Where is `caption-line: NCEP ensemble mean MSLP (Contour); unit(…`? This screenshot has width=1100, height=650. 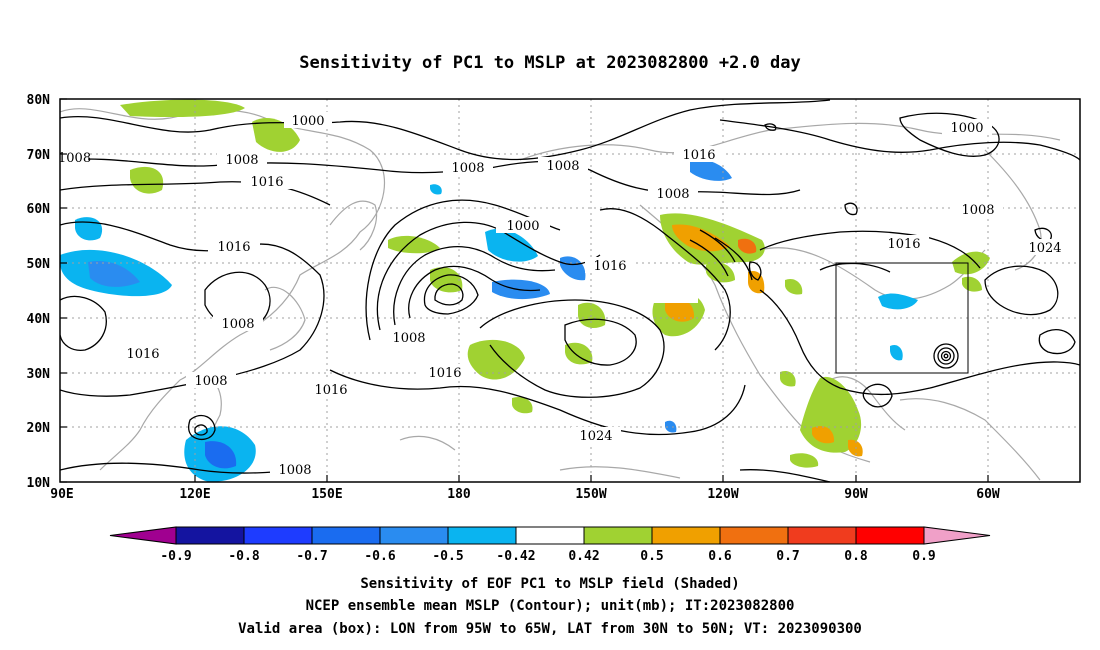
caption-line: NCEP ensemble mean MSLP (Contour); unit(… is located at coordinates (550, 606).